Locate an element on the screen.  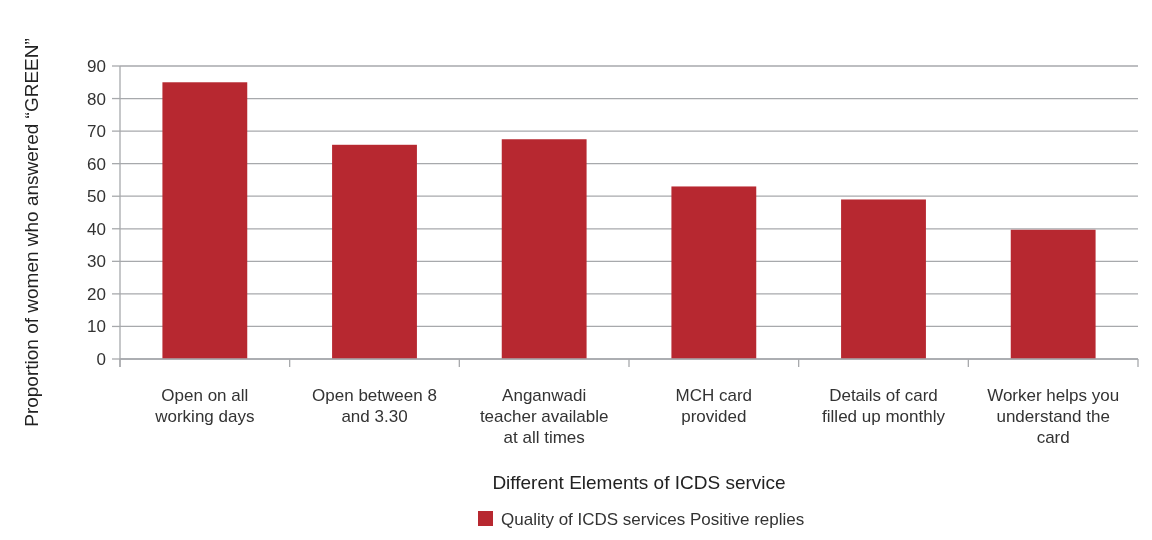
y-tick-label: 0 is located at coordinates (101, 359).